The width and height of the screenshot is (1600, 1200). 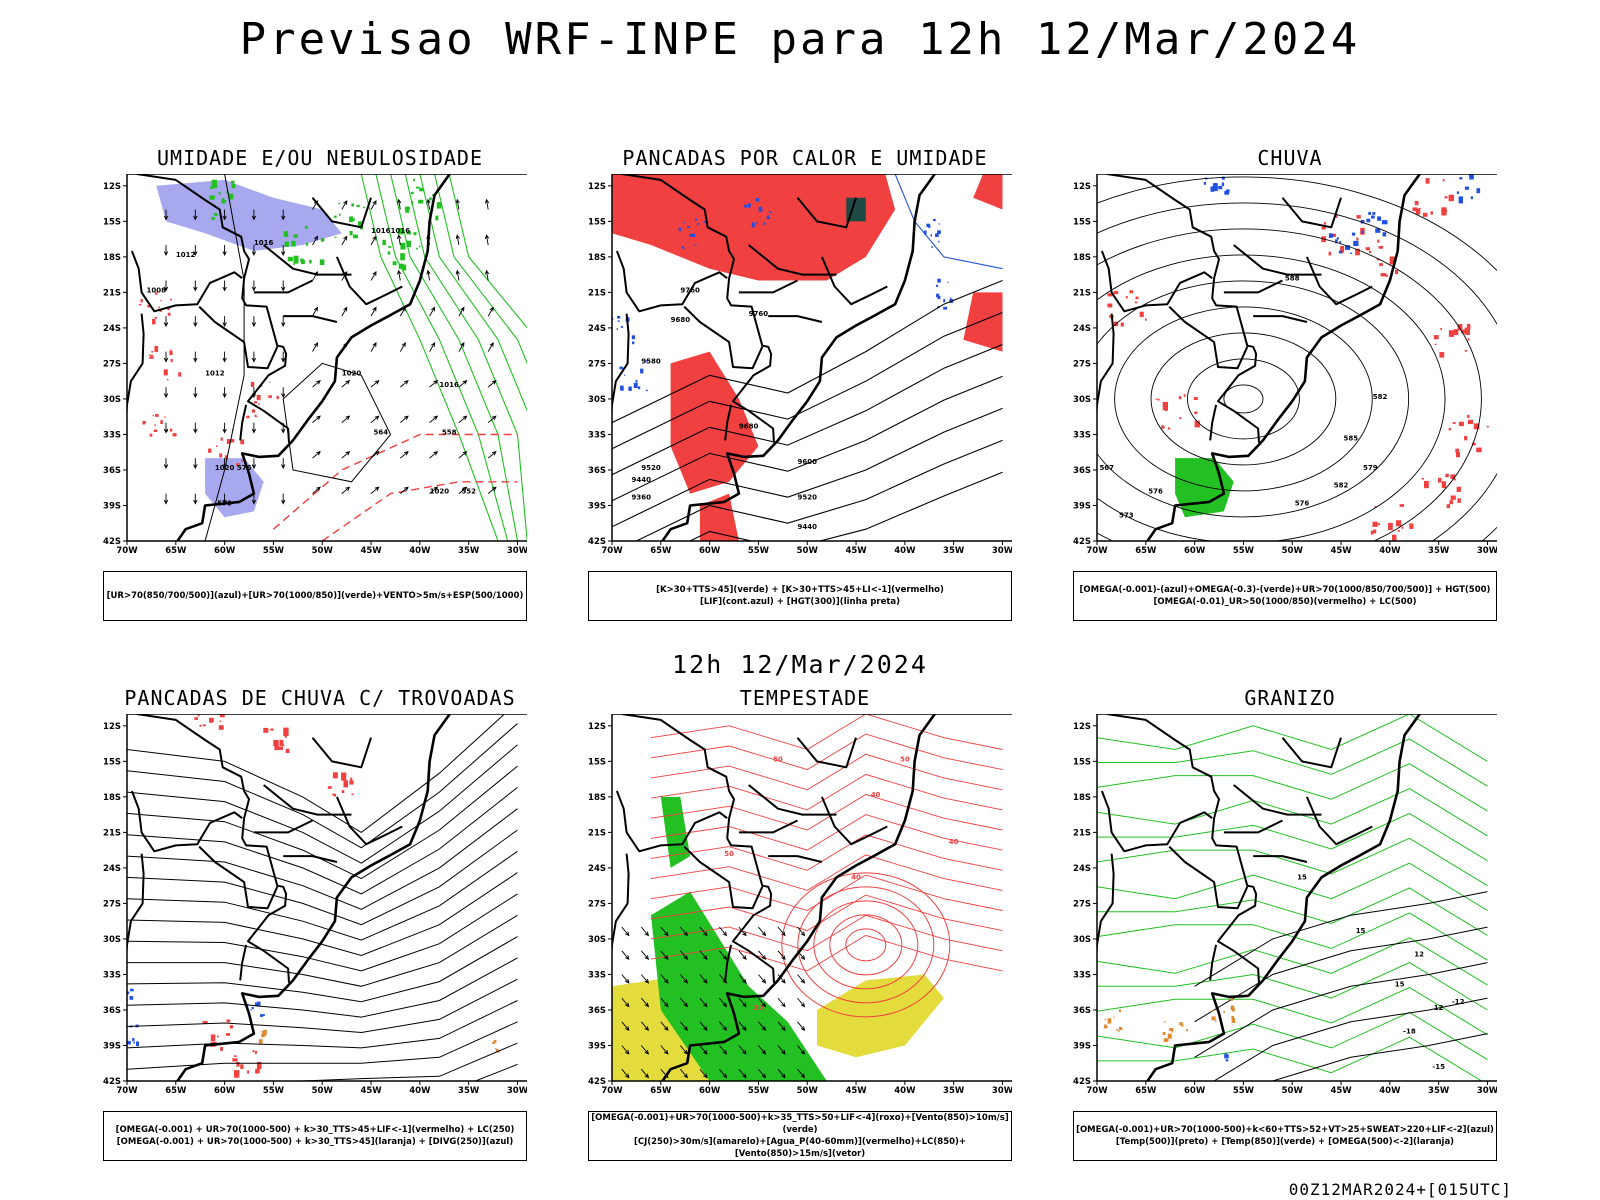 I want to click on lat-tick-label: 12S, so click(x=597, y=187).